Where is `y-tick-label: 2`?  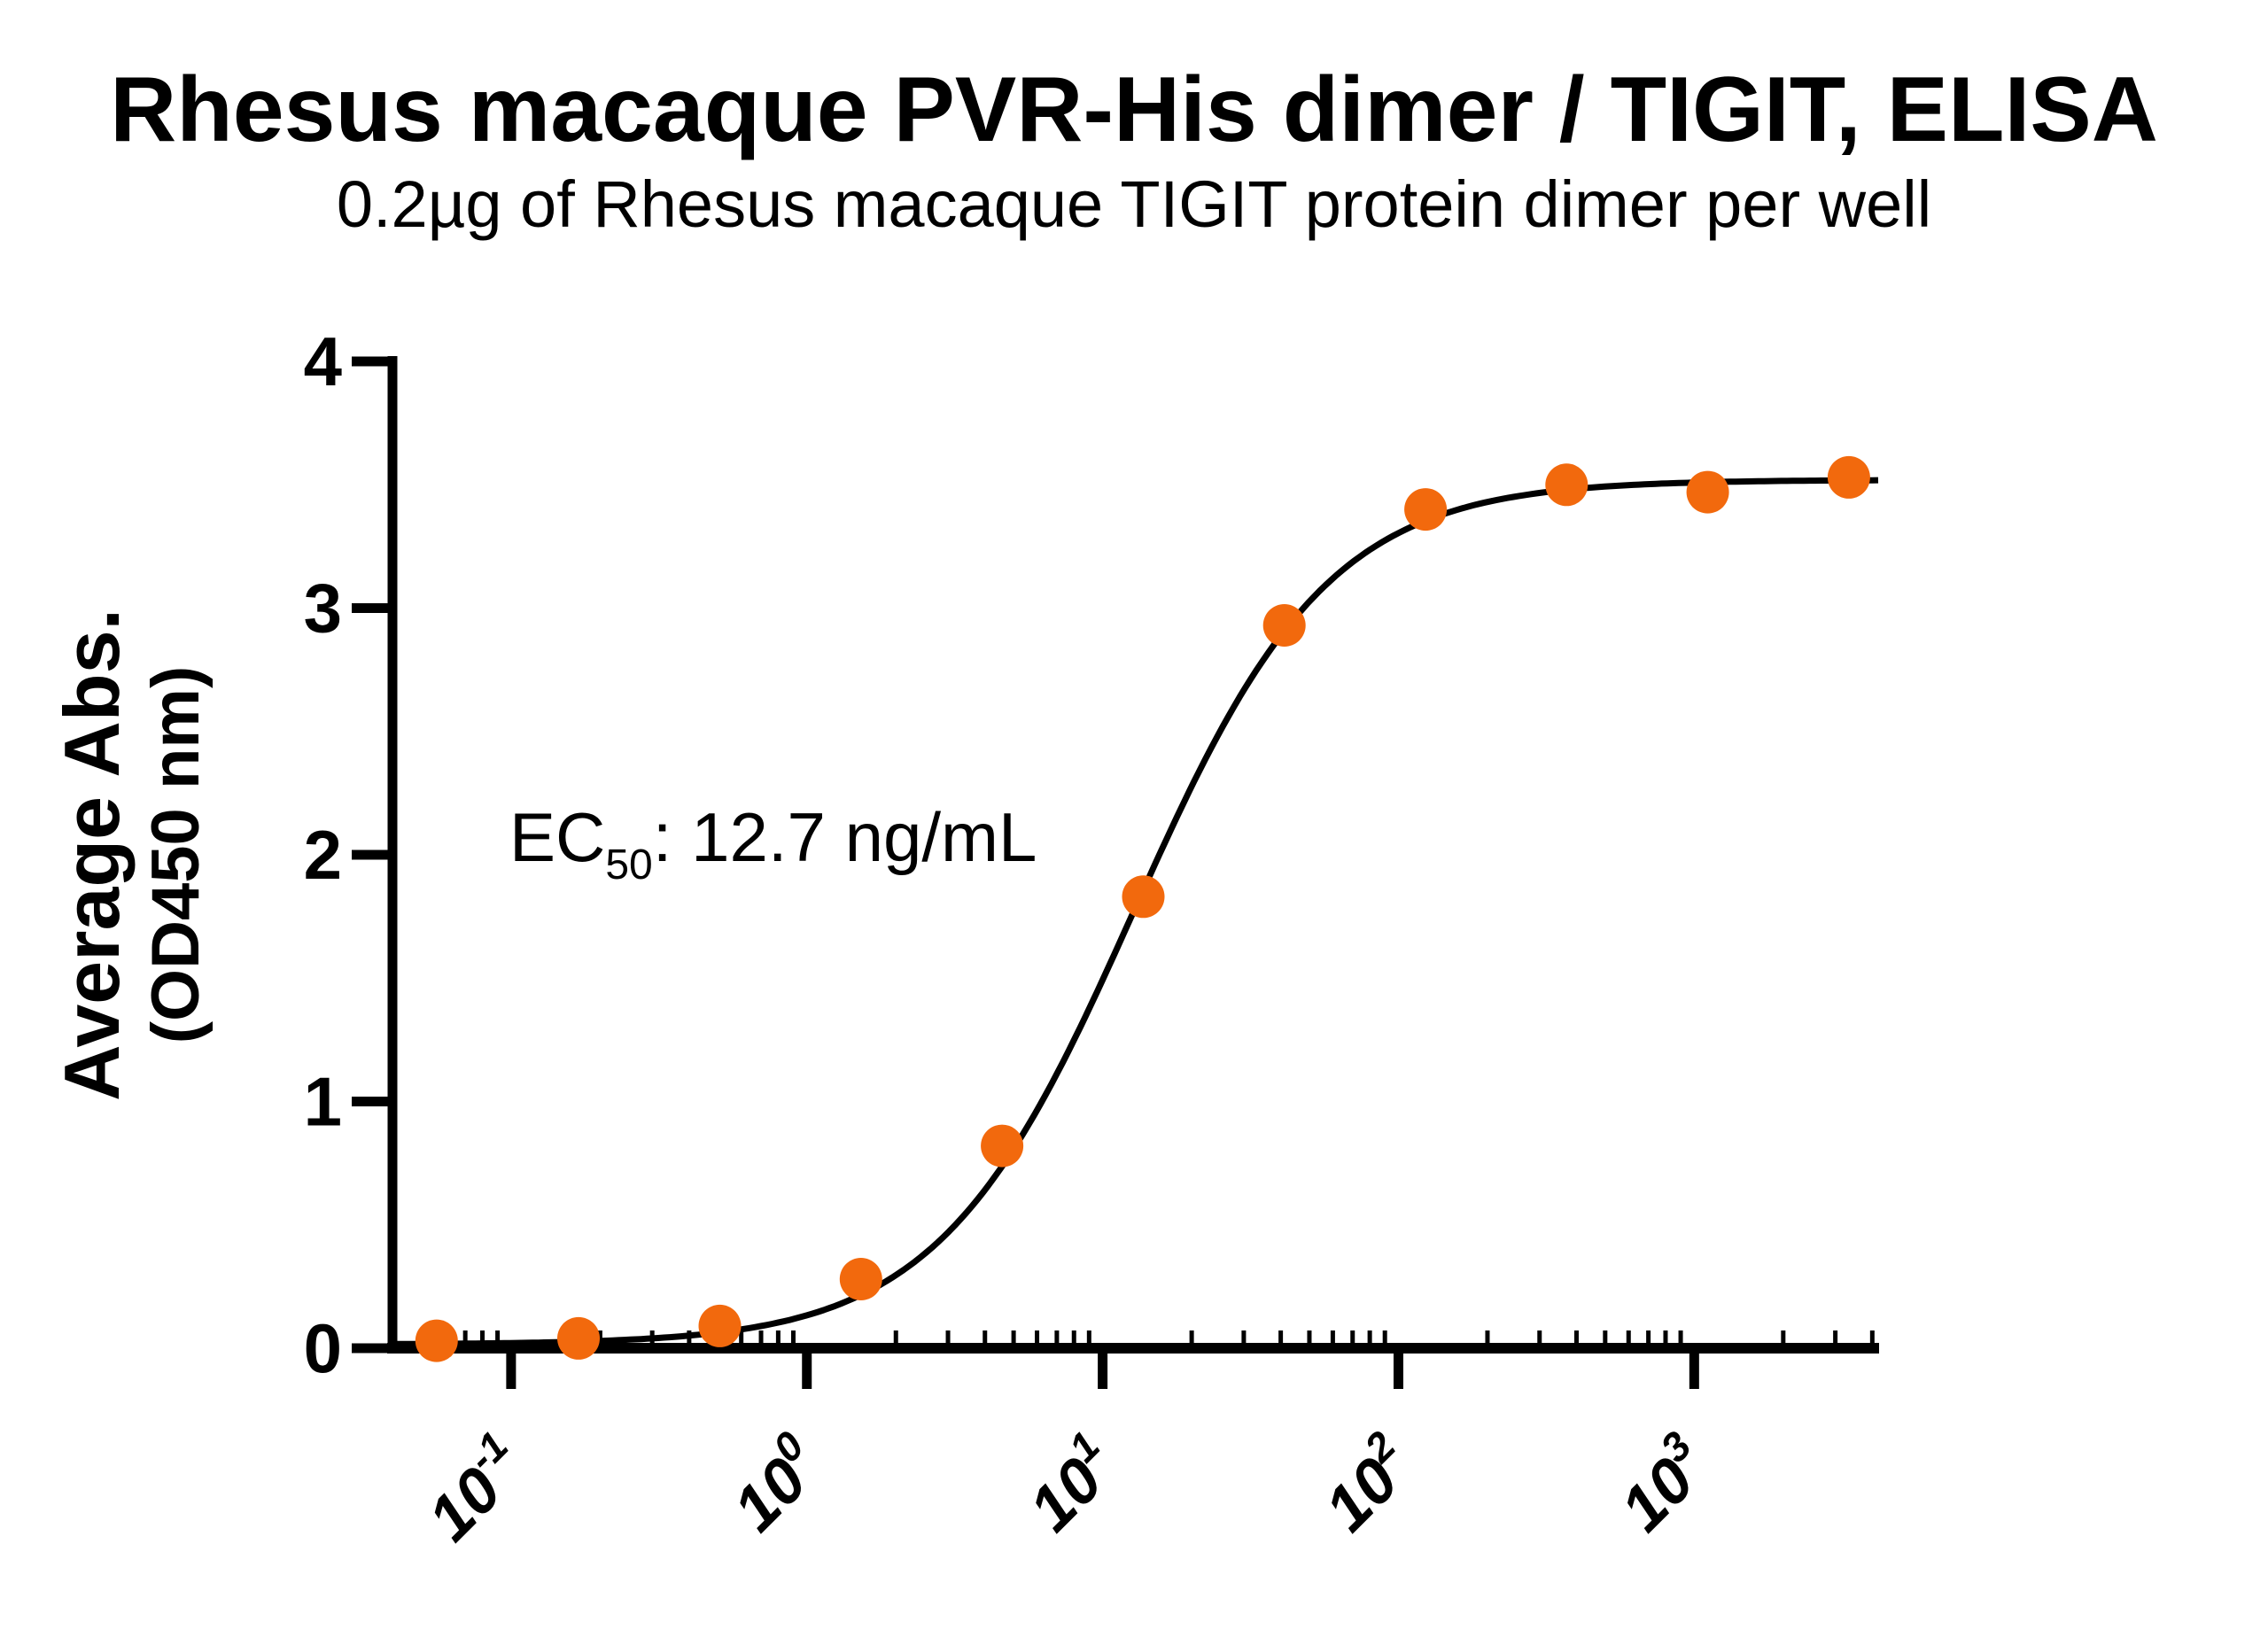 y-tick-label: 2 is located at coordinates (323, 855).